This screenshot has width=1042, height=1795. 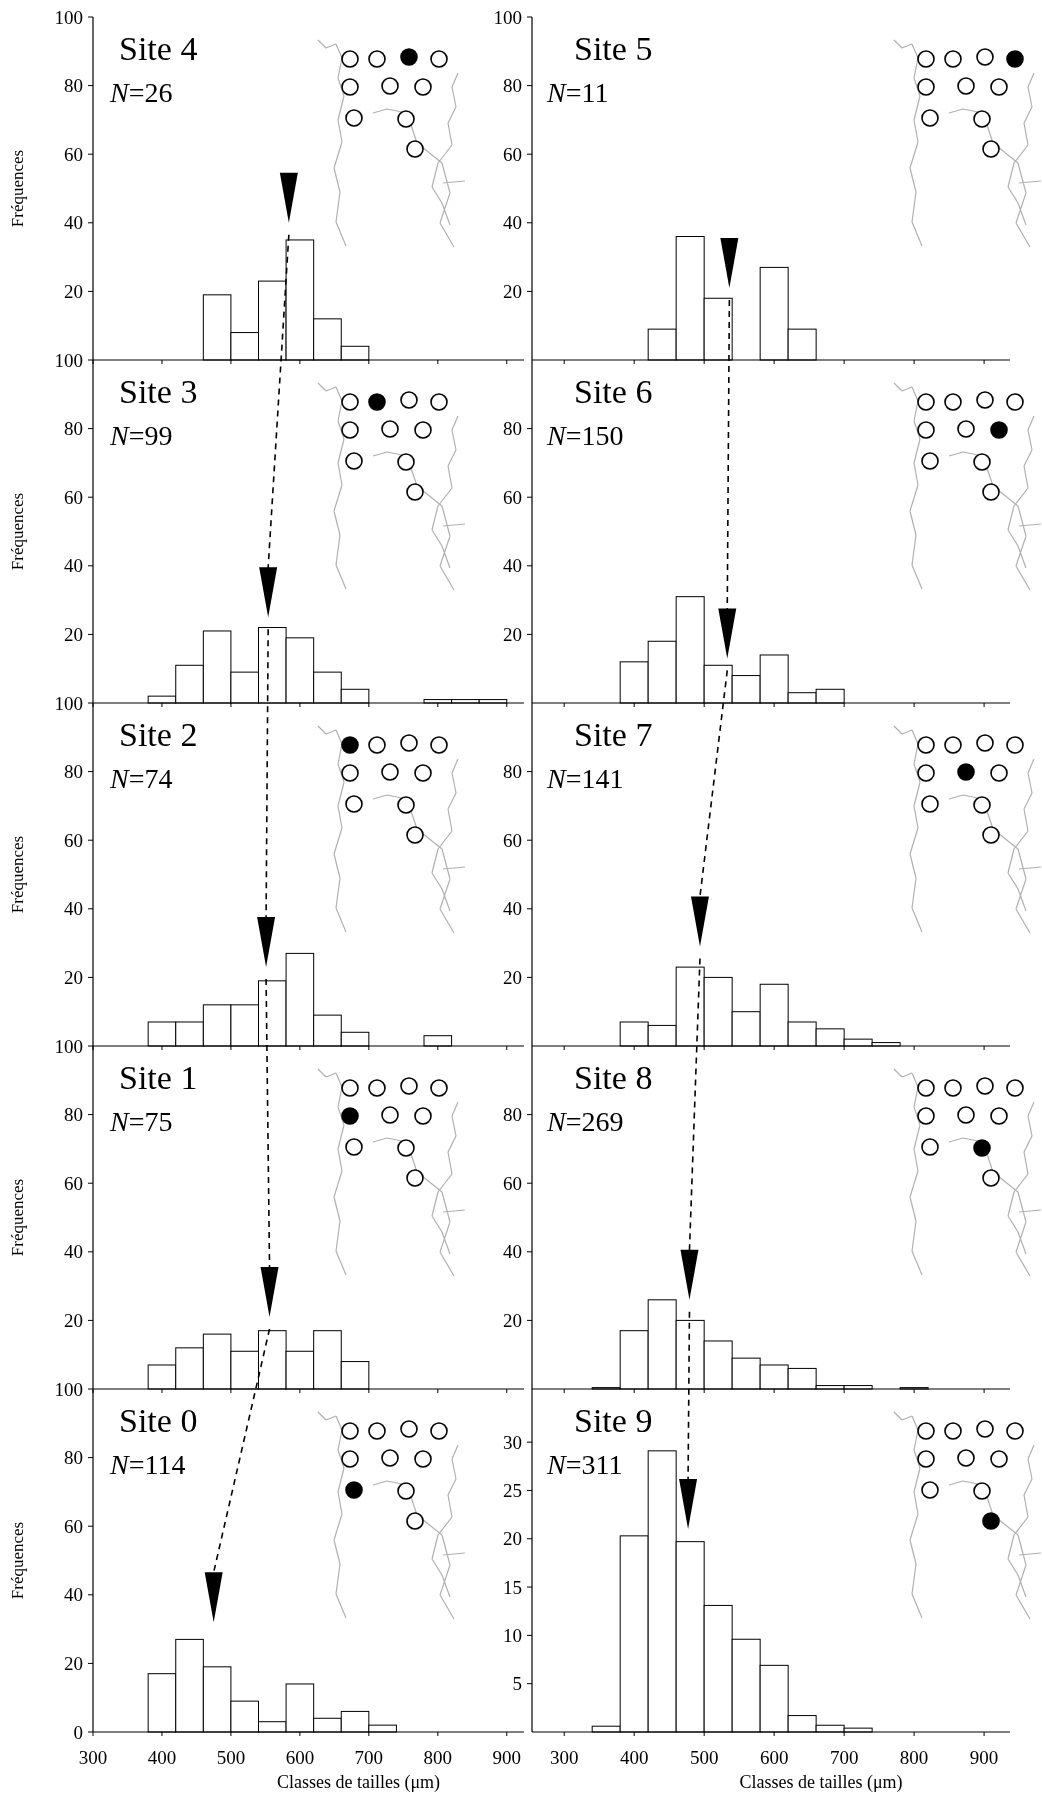 I want to click on chart-title: Site 9, so click(x=613, y=1420).